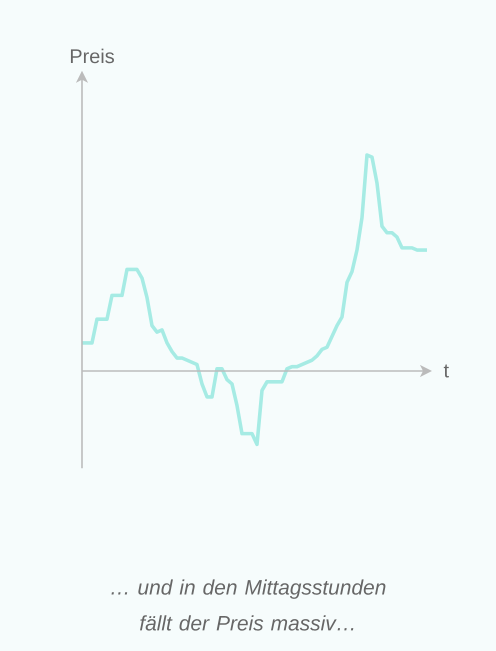 The image size is (496, 651). Describe the element at coordinates (446, 371) in the screenshot. I see `x-axis-title: t` at that location.